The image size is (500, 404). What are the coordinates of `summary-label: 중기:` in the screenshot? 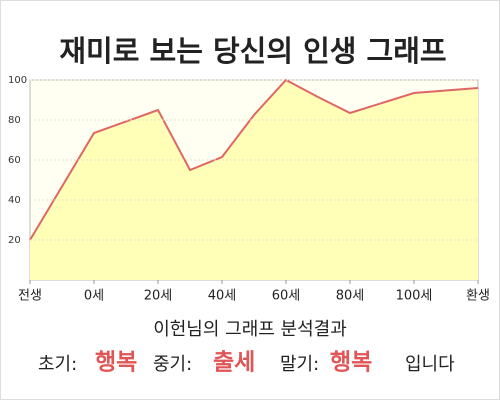 It's located at (172, 364).